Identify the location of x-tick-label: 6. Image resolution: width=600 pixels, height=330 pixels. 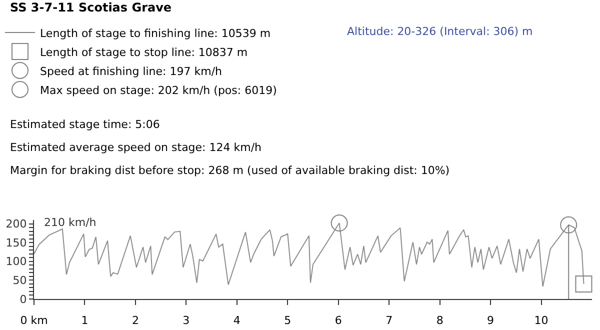
(338, 321).